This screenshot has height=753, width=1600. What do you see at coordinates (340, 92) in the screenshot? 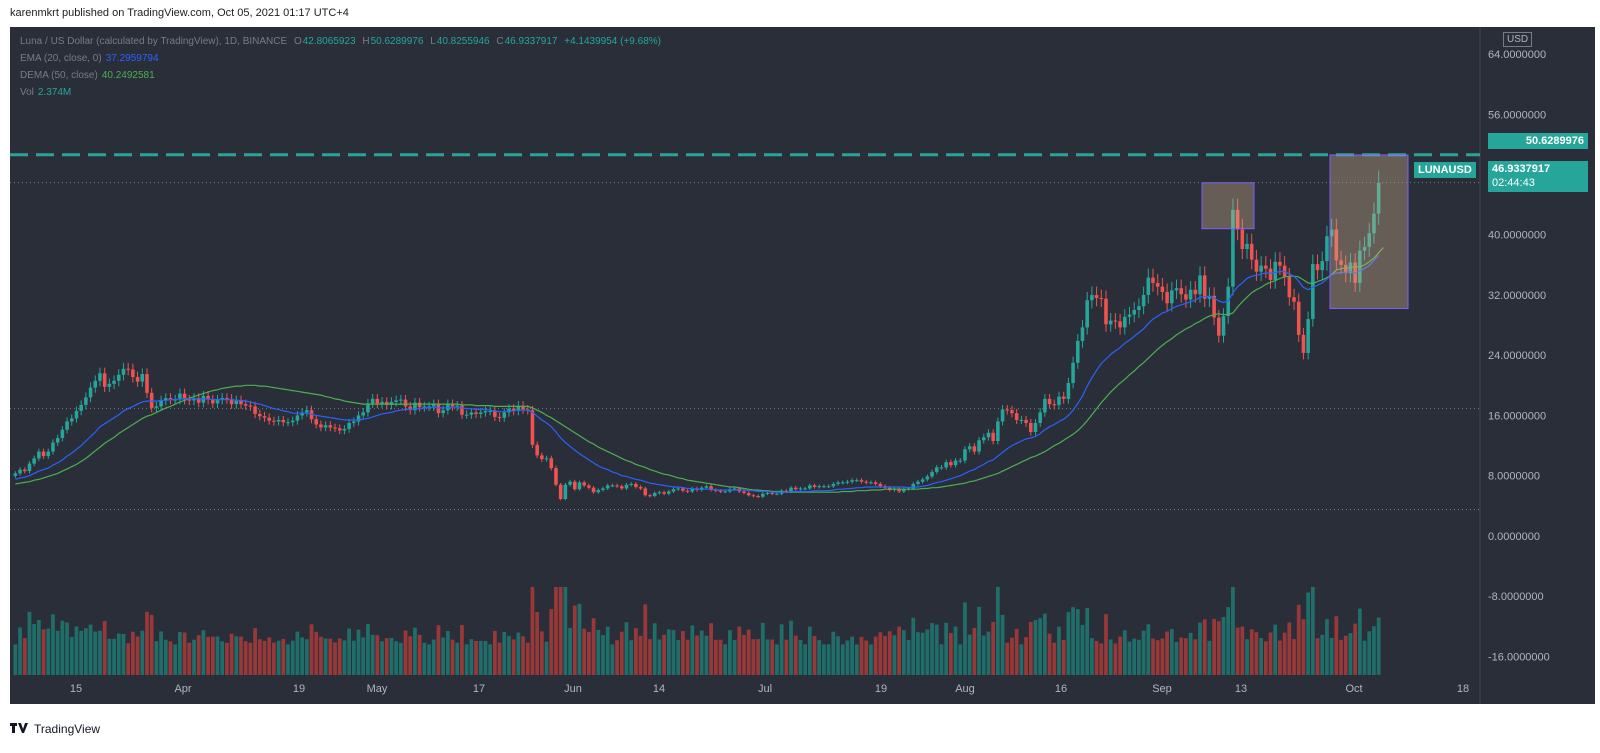
I see `legend-volume-row: Vol 2.374M` at bounding box center [340, 92].